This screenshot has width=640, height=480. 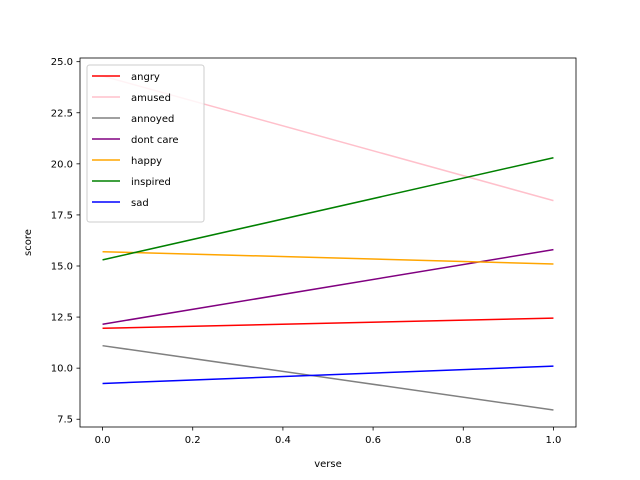 What do you see at coordinates (62, 113) in the screenshot?
I see `y-tick-label: 22.5` at bounding box center [62, 113].